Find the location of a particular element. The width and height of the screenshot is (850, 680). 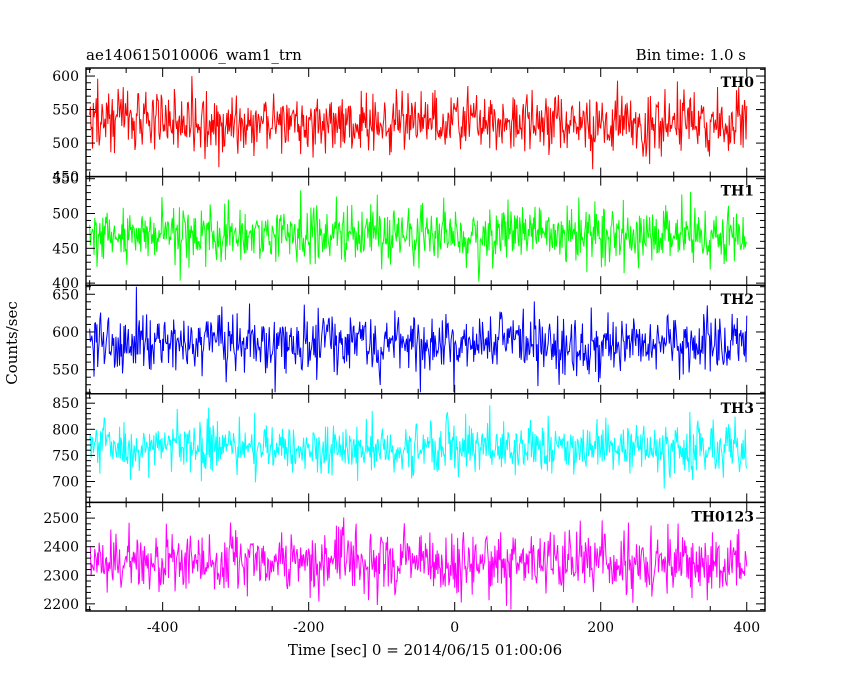

bin-time-label: Bin time: 1.0 s is located at coordinates (691, 55).